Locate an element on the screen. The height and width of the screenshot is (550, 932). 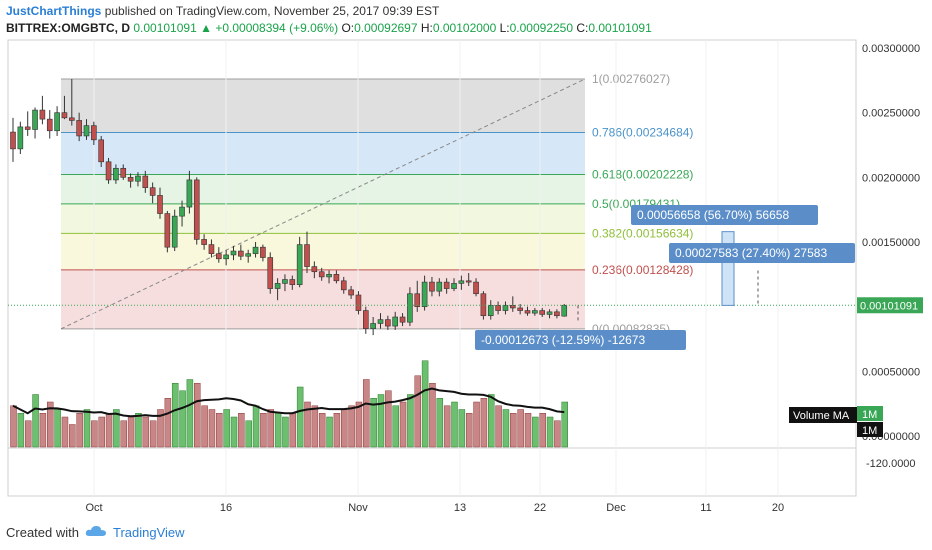
price-tick-label: 0.00150000 is located at coordinates (891, 243).